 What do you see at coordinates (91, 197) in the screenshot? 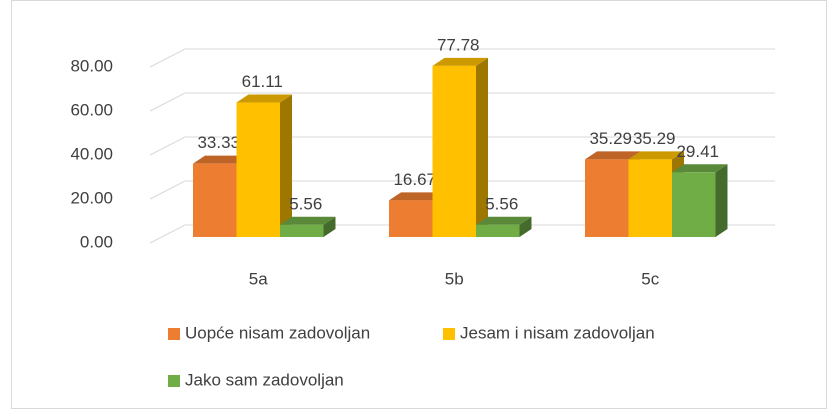
I see `y-tick-label: 20.00` at bounding box center [91, 197].